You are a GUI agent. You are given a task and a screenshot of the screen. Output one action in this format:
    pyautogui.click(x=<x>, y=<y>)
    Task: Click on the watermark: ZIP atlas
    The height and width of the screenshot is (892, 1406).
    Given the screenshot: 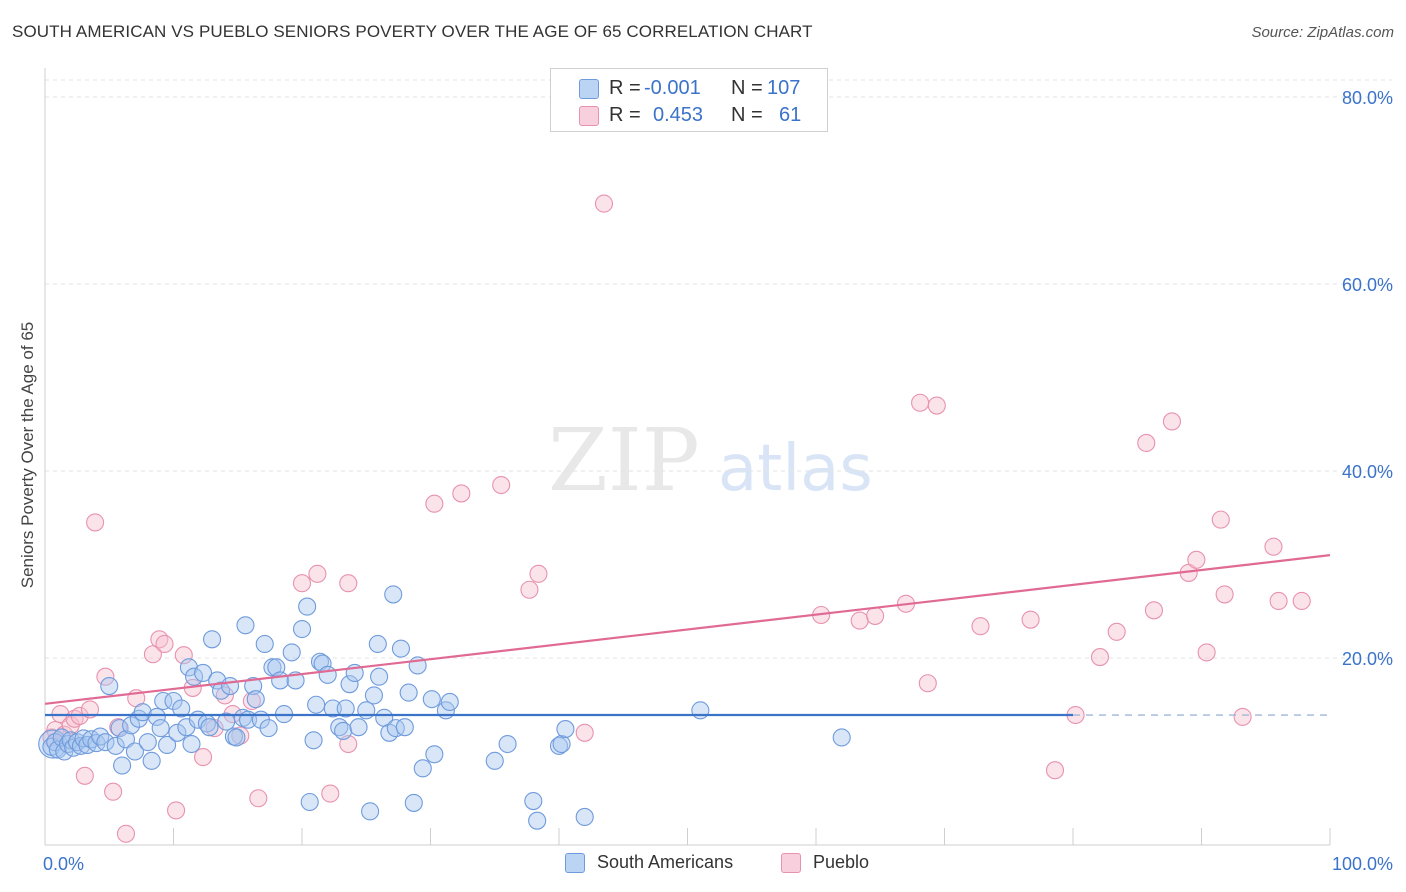 What is the action you would take?
    pyautogui.click(x=710, y=461)
    